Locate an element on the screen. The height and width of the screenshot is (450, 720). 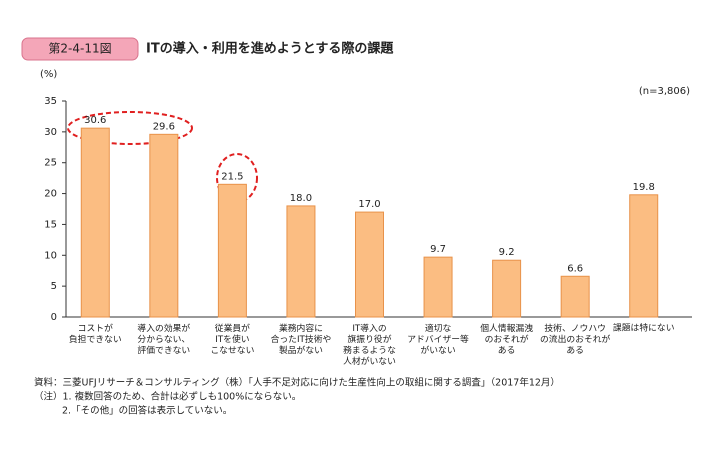
badge: 第2-4-11図 is located at coordinates (79, 49).